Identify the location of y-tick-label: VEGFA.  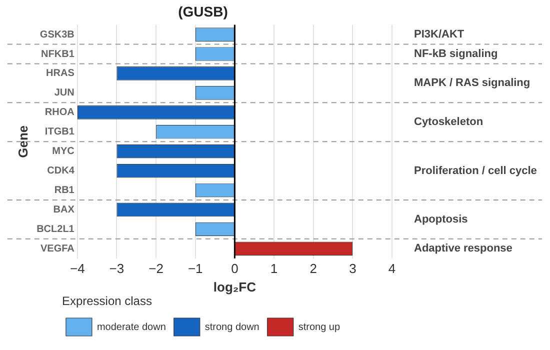
(57, 248).